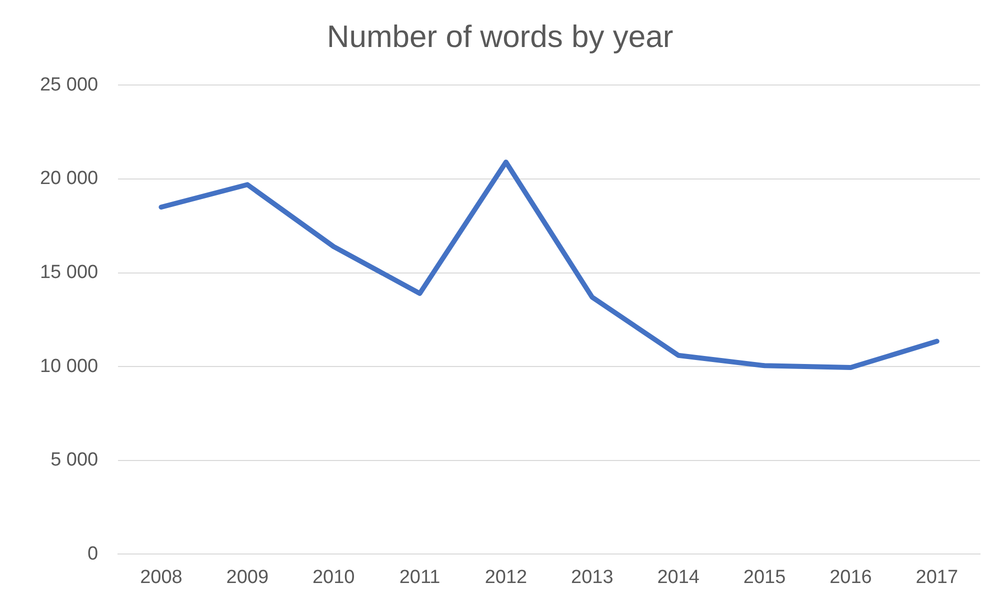 The image size is (996, 607). What do you see at coordinates (93, 553) in the screenshot?
I see `y-tick-label: 0` at bounding box center [93, 553].